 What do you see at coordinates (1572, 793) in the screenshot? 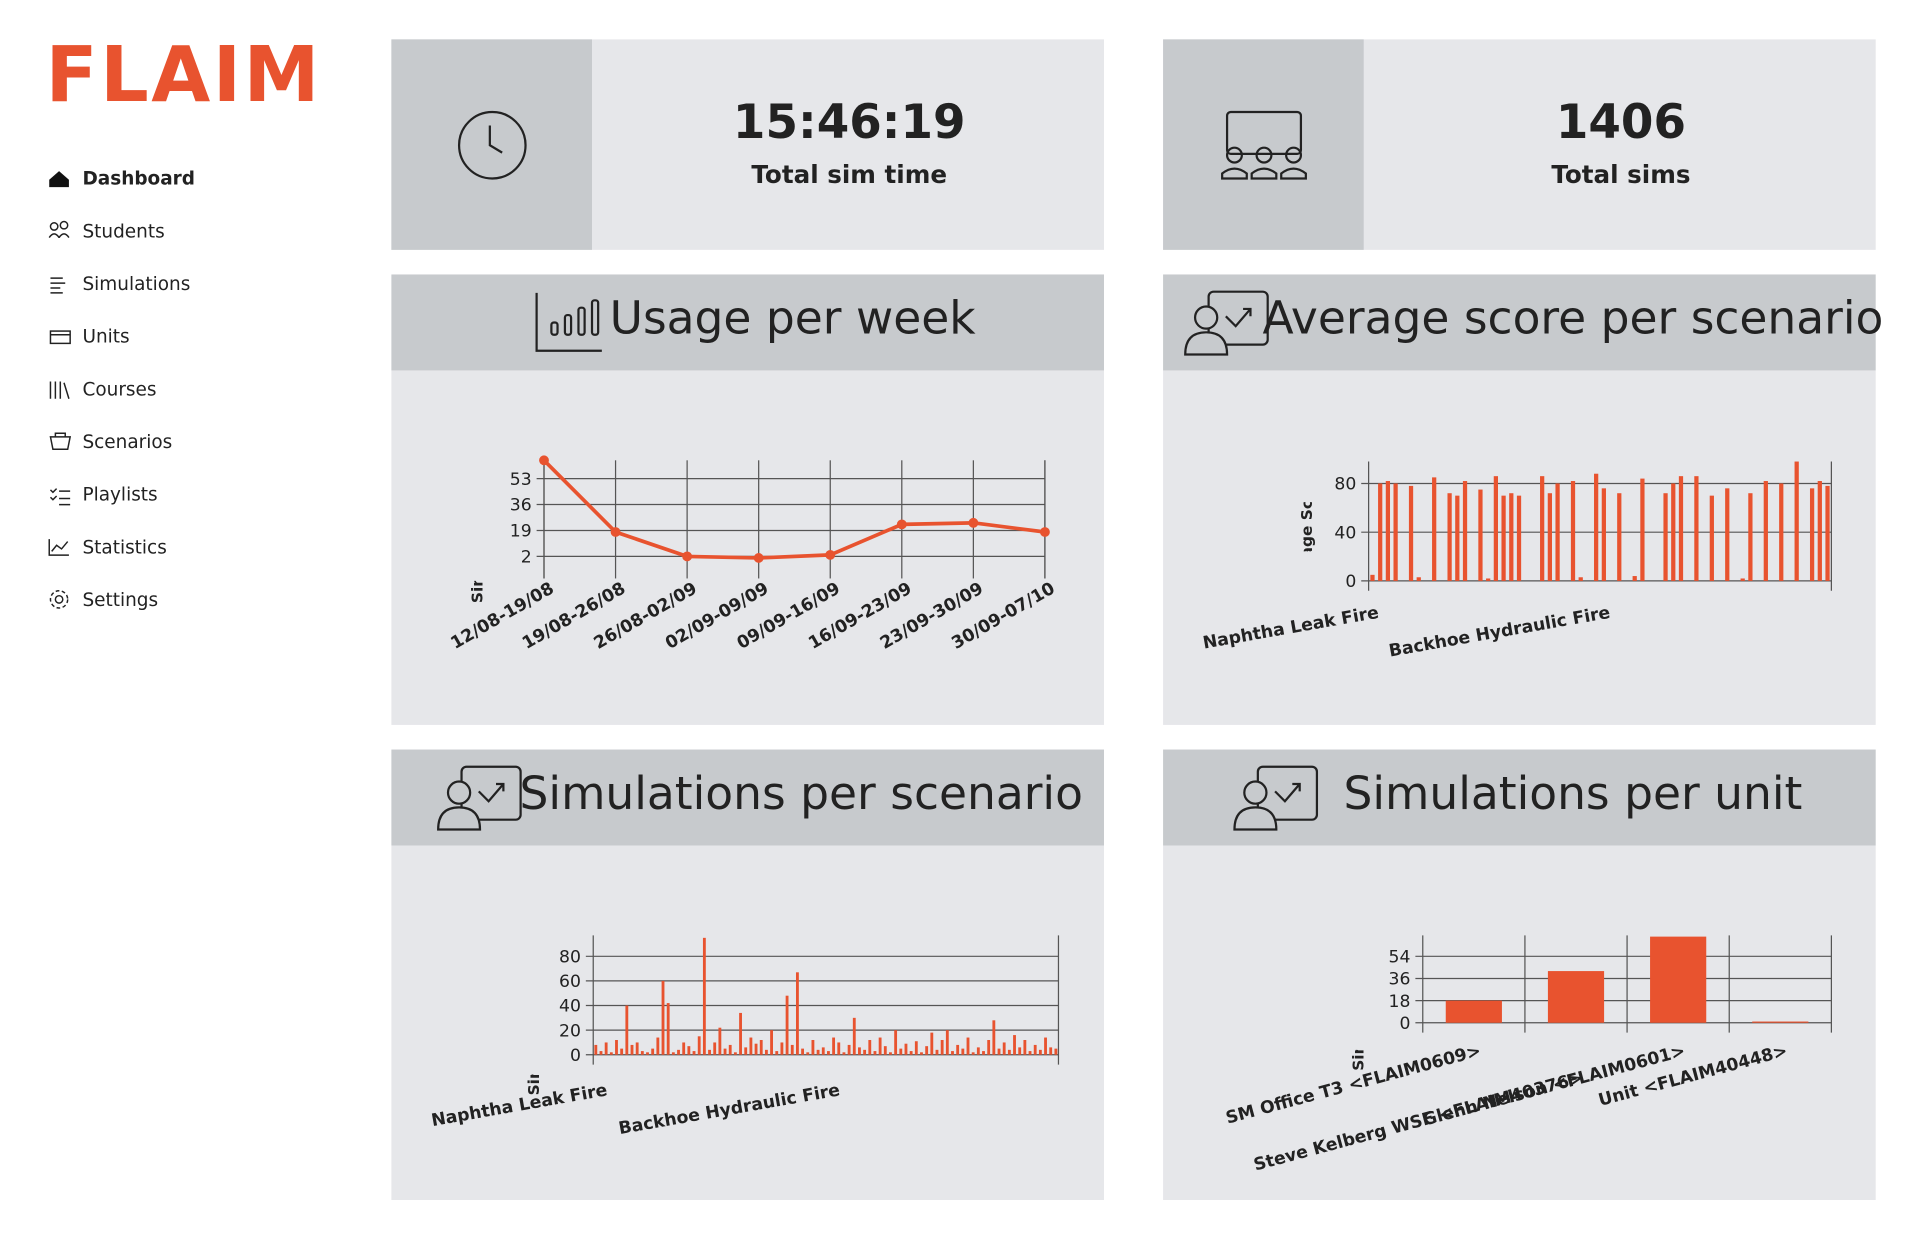
I see `panel-title: Simulations per unit` at bounding box center [1572, 793].